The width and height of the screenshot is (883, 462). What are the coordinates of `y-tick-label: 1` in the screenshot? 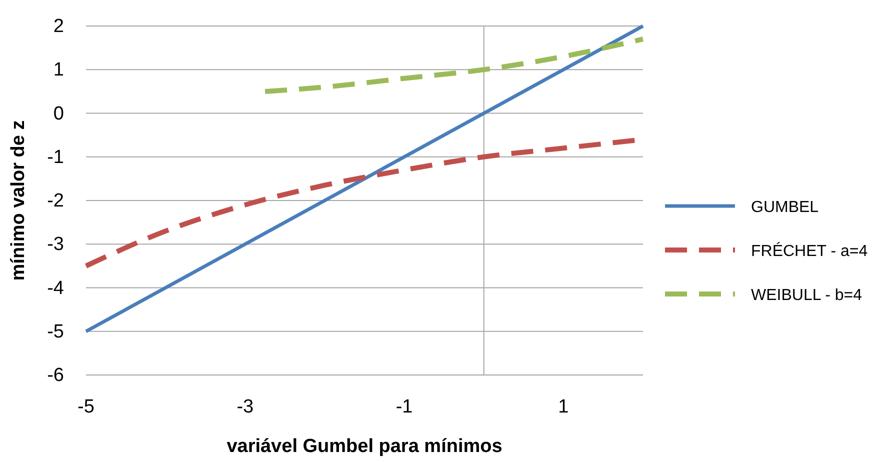 It's located at (58, 70).